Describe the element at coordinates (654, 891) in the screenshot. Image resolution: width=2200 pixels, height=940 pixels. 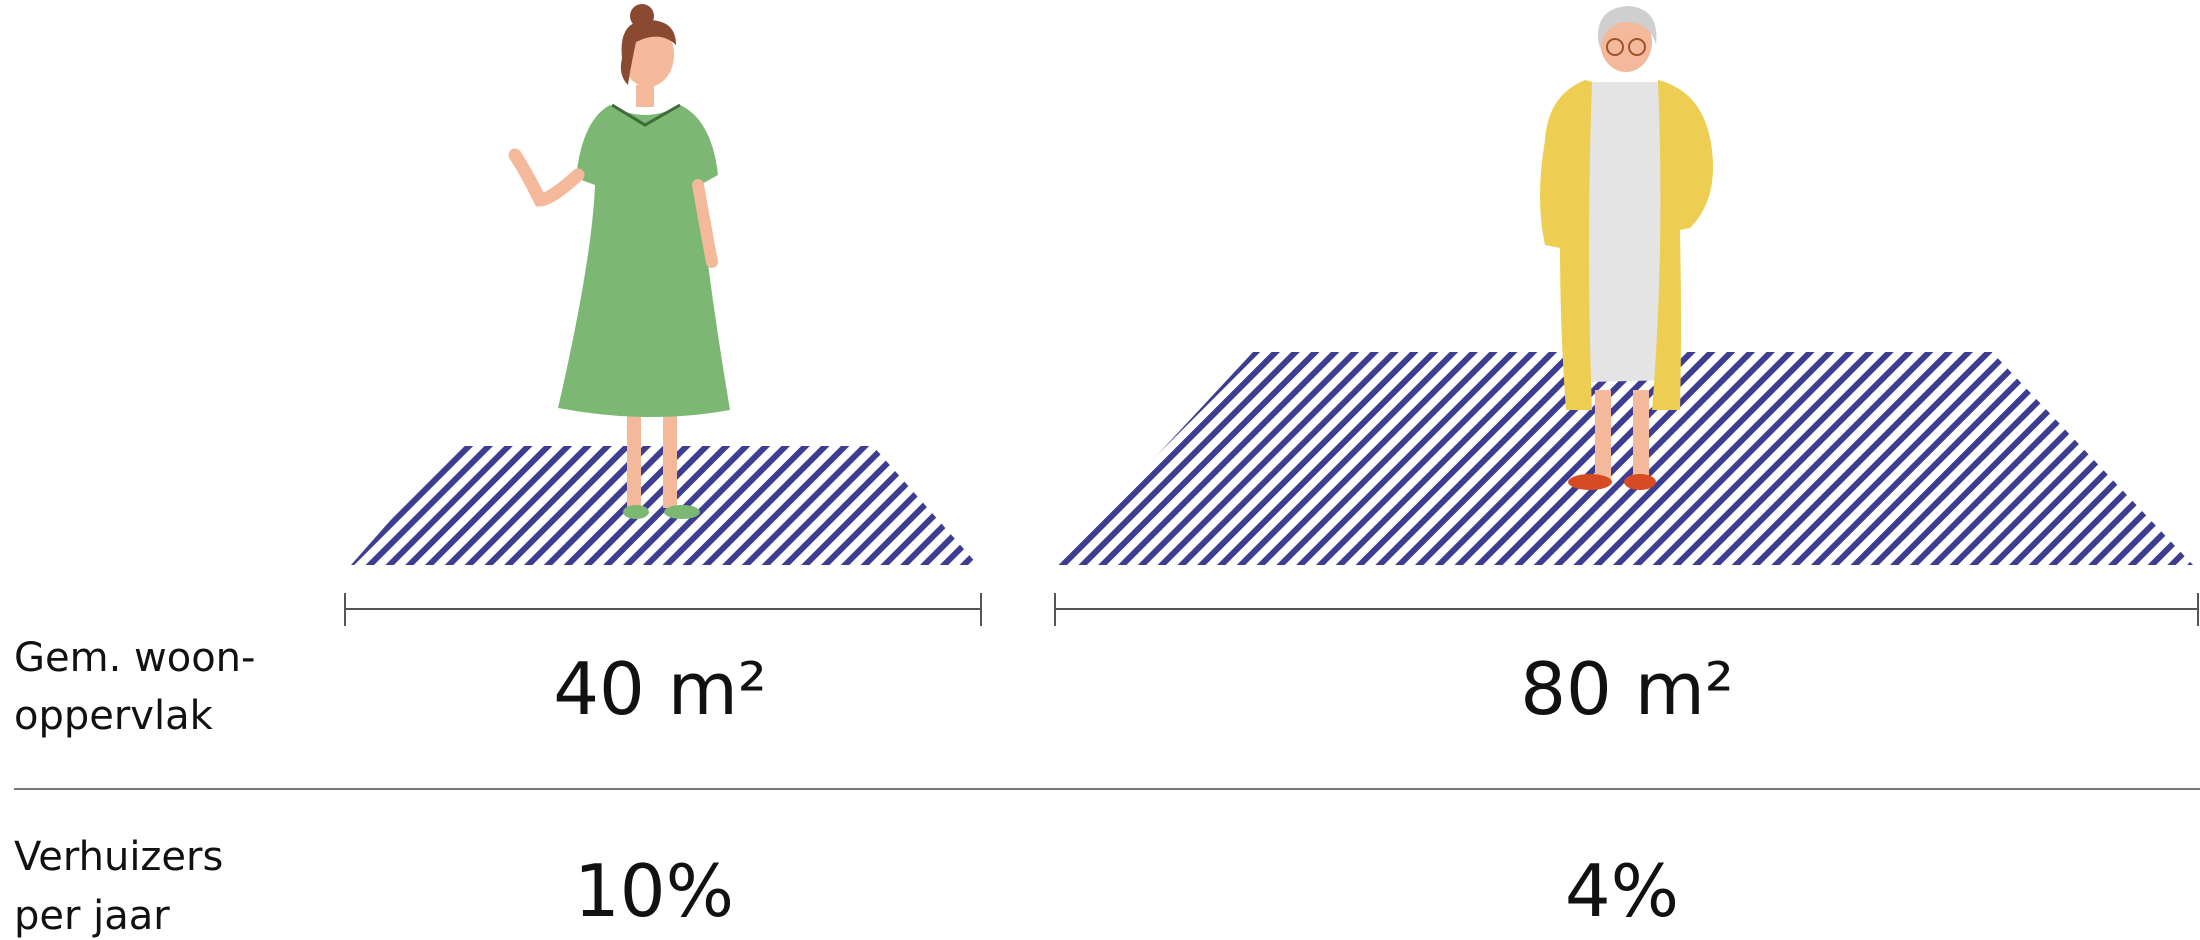
I see `value: 10%` at that location.